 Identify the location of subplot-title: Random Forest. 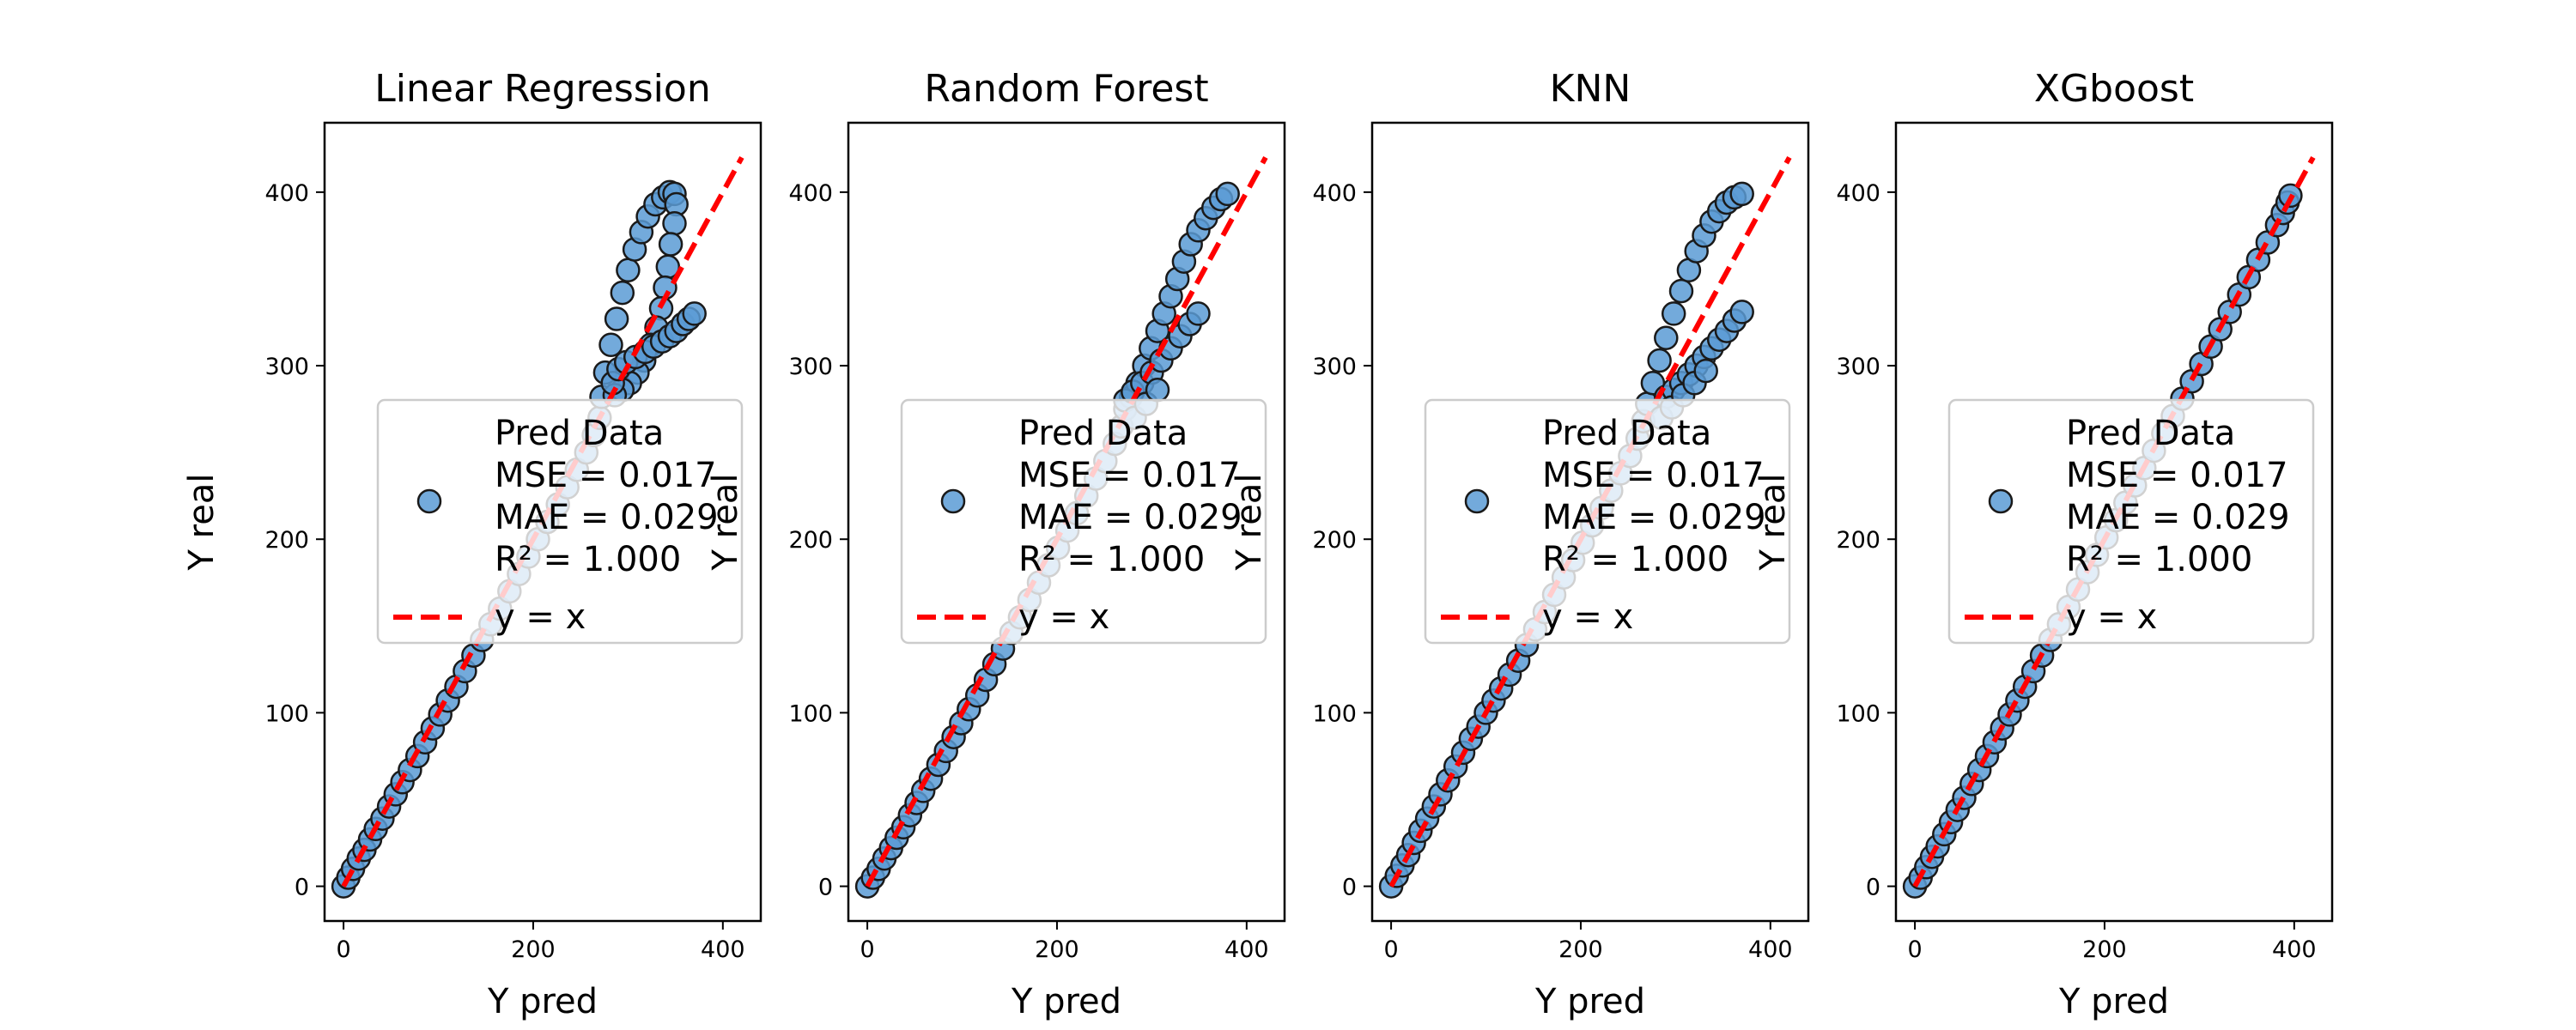
(1066, 89).